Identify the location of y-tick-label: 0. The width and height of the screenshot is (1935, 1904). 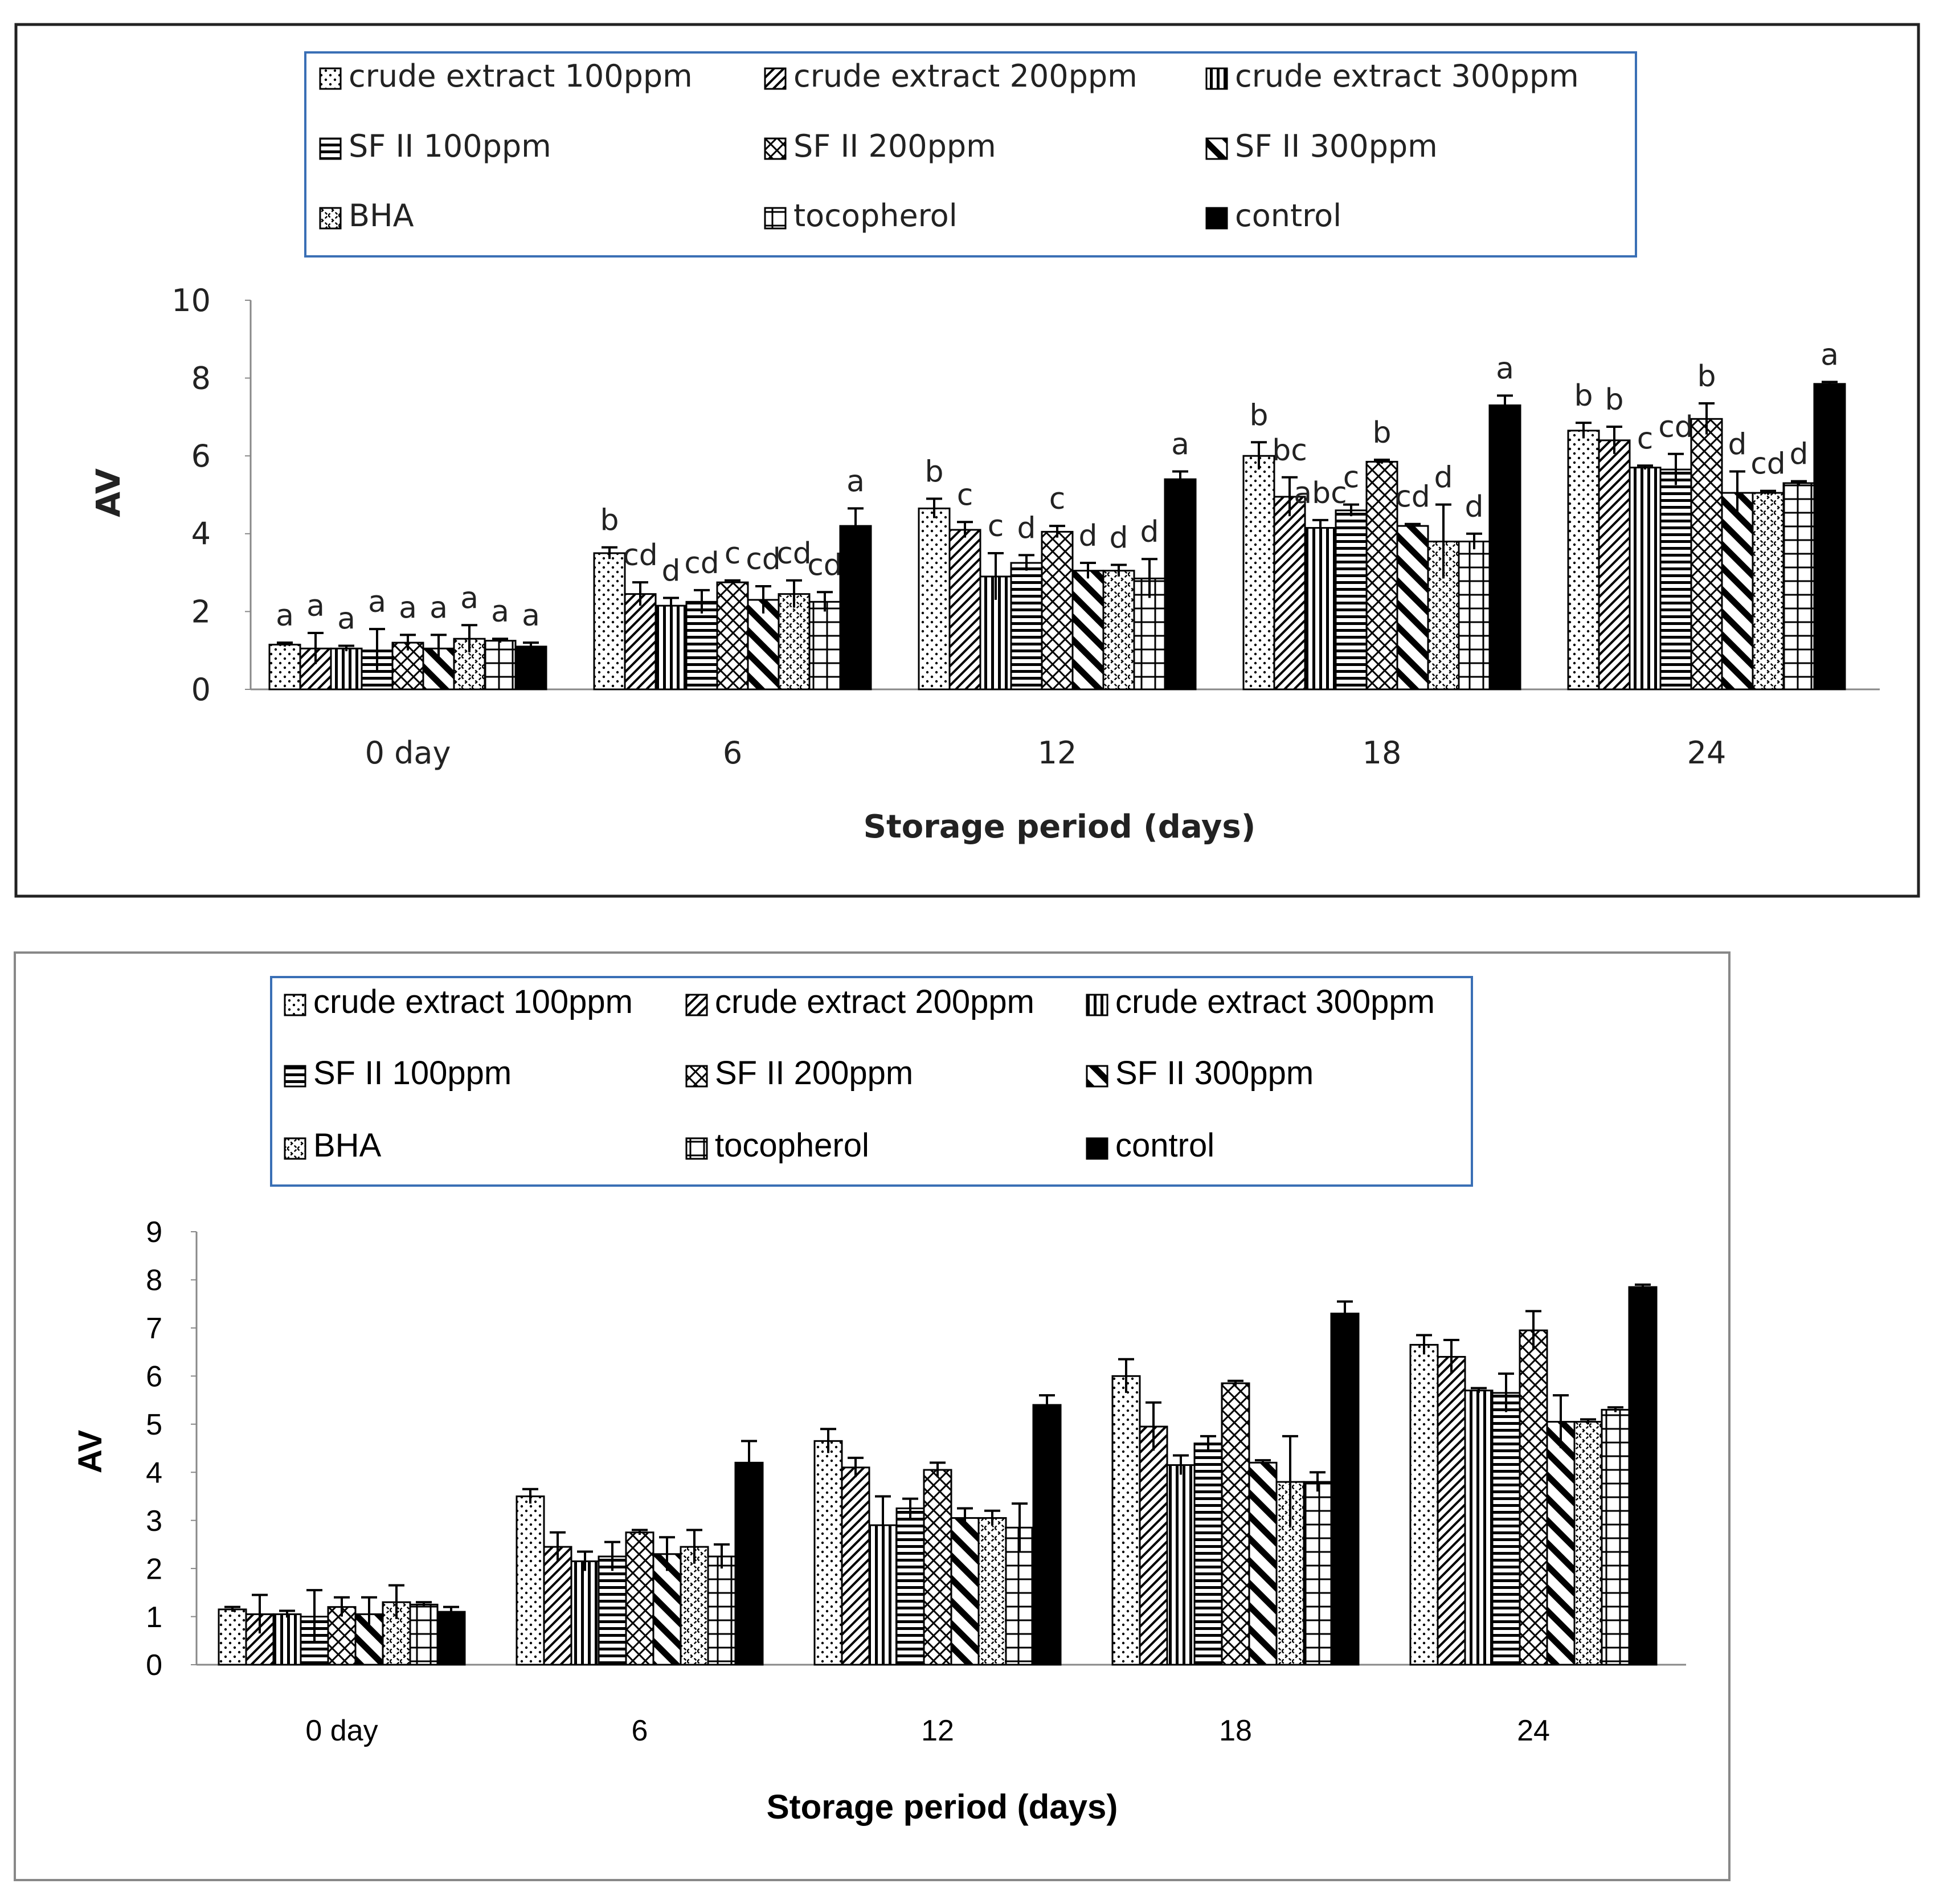
(154, 1666).